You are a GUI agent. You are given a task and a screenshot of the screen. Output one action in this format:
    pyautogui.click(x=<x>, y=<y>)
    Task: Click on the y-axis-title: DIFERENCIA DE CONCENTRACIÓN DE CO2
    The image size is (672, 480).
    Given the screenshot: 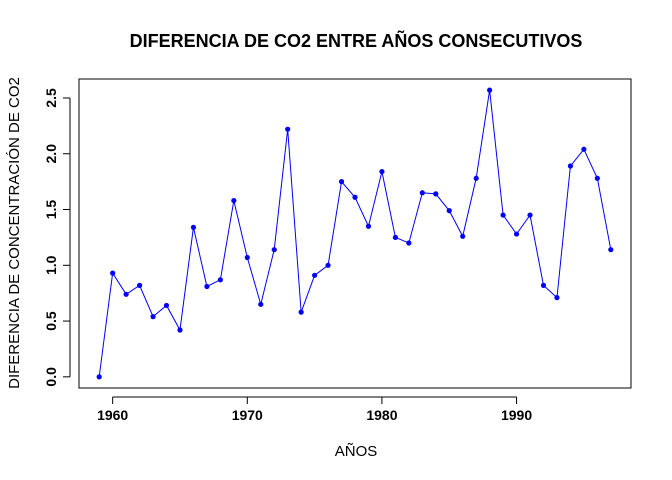 What is the action you would take?
    pyautogui.click(x=14, y=233)
    